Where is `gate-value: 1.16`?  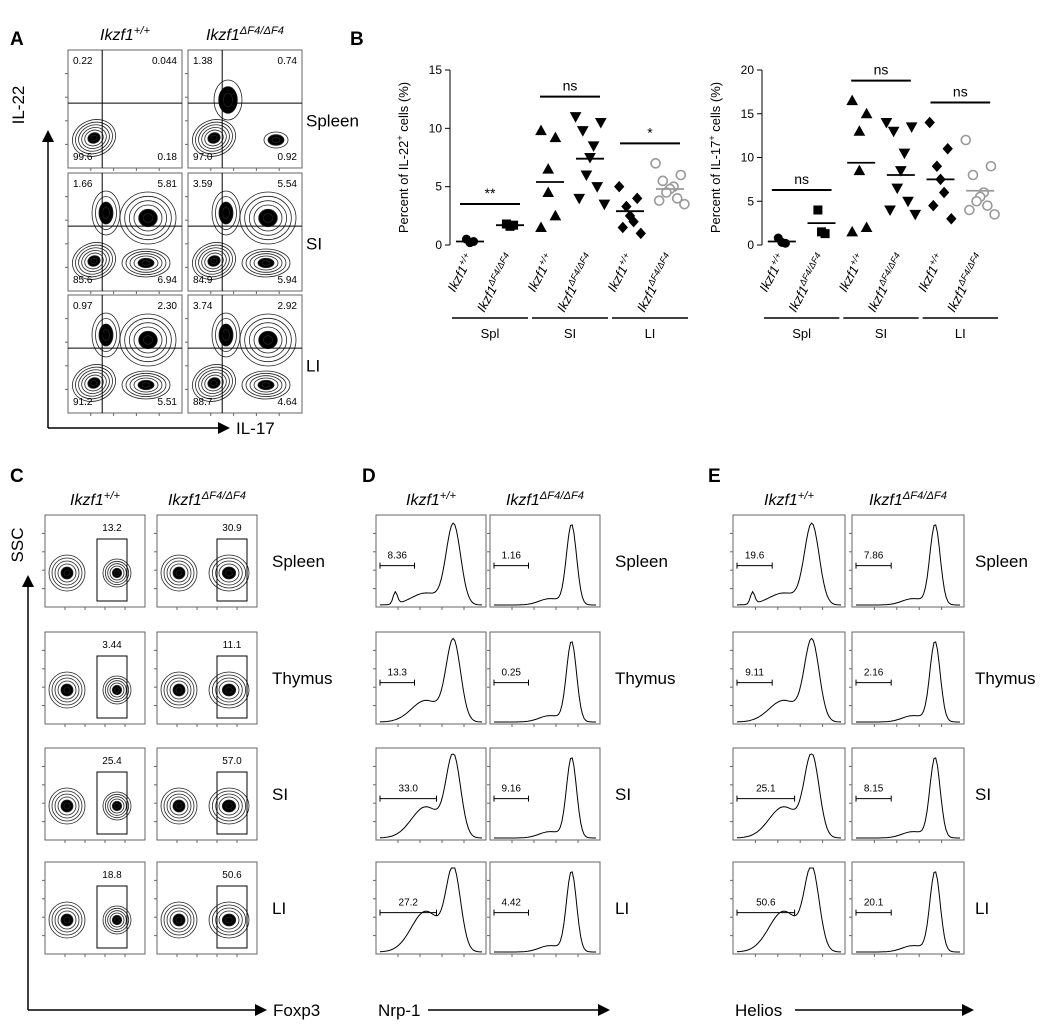
gate-value: 1.16 is located at coordinates (512, 556).